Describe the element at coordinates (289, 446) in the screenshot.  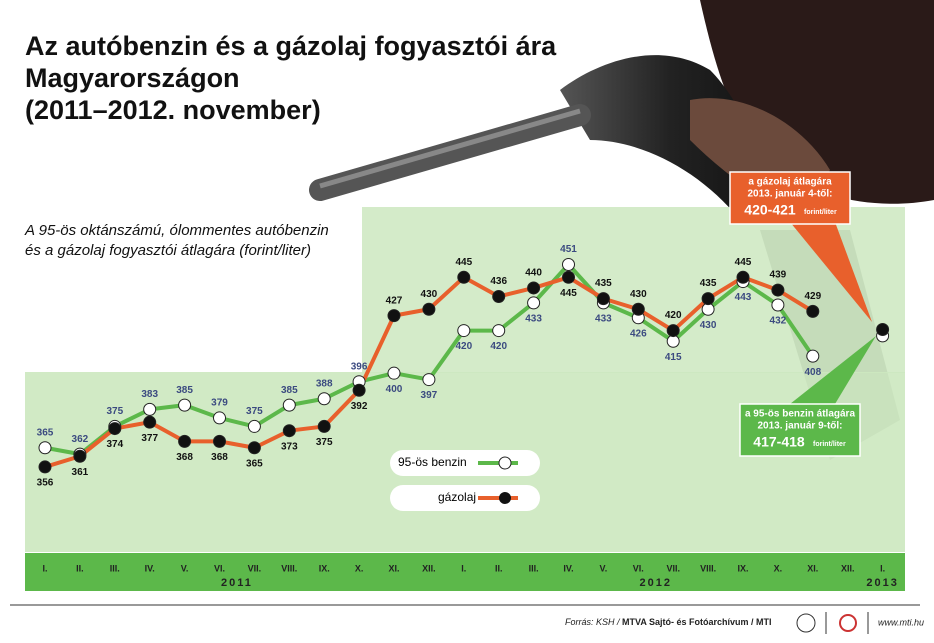
I see `data-label: 373` at that location.